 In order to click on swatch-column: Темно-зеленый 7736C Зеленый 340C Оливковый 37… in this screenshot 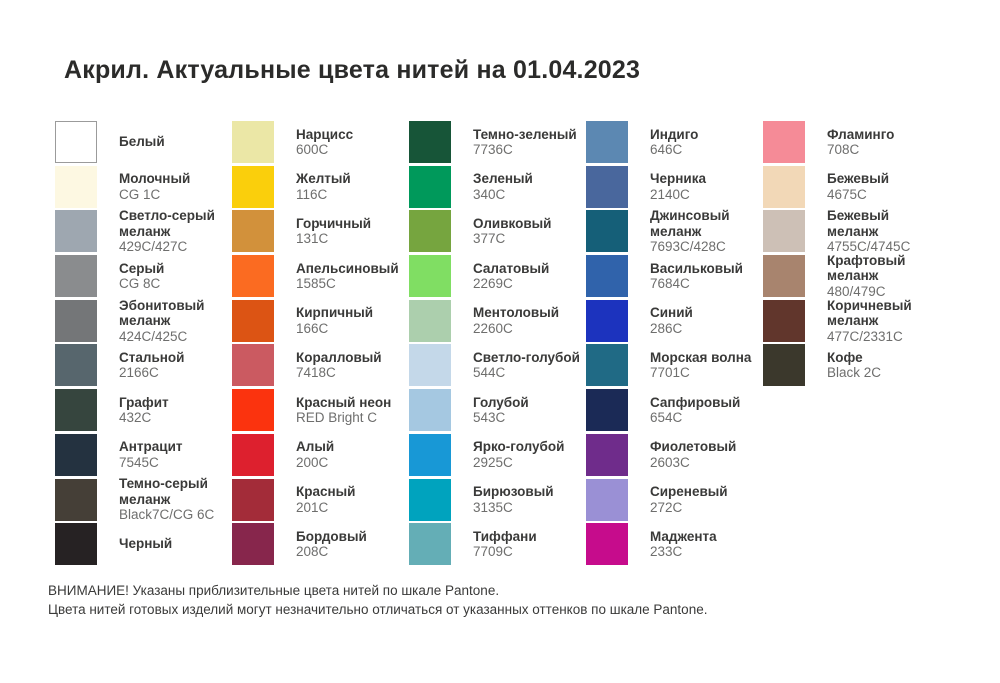, I will do `click(497, 344)`.